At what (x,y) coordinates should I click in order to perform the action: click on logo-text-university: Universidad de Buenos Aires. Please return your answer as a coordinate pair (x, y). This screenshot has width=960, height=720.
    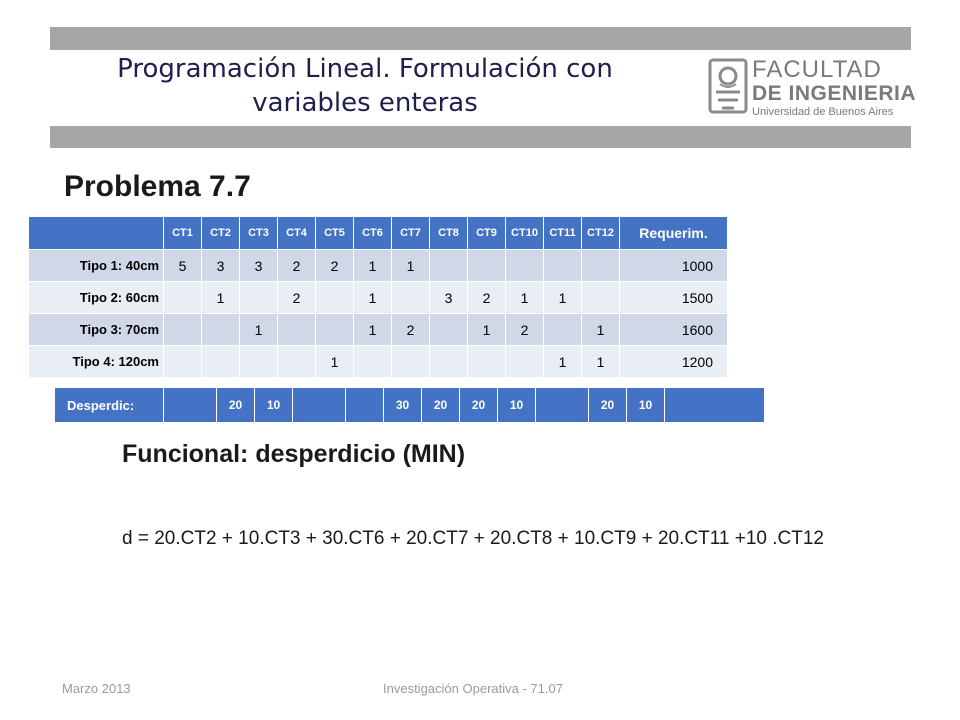
    Looking at the image, I should click on (823, 112).